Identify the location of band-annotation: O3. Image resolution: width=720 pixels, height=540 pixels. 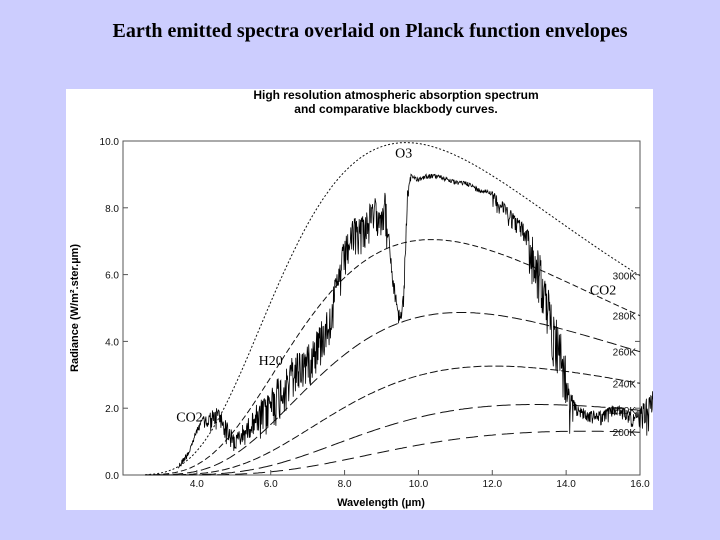
(403, 154).